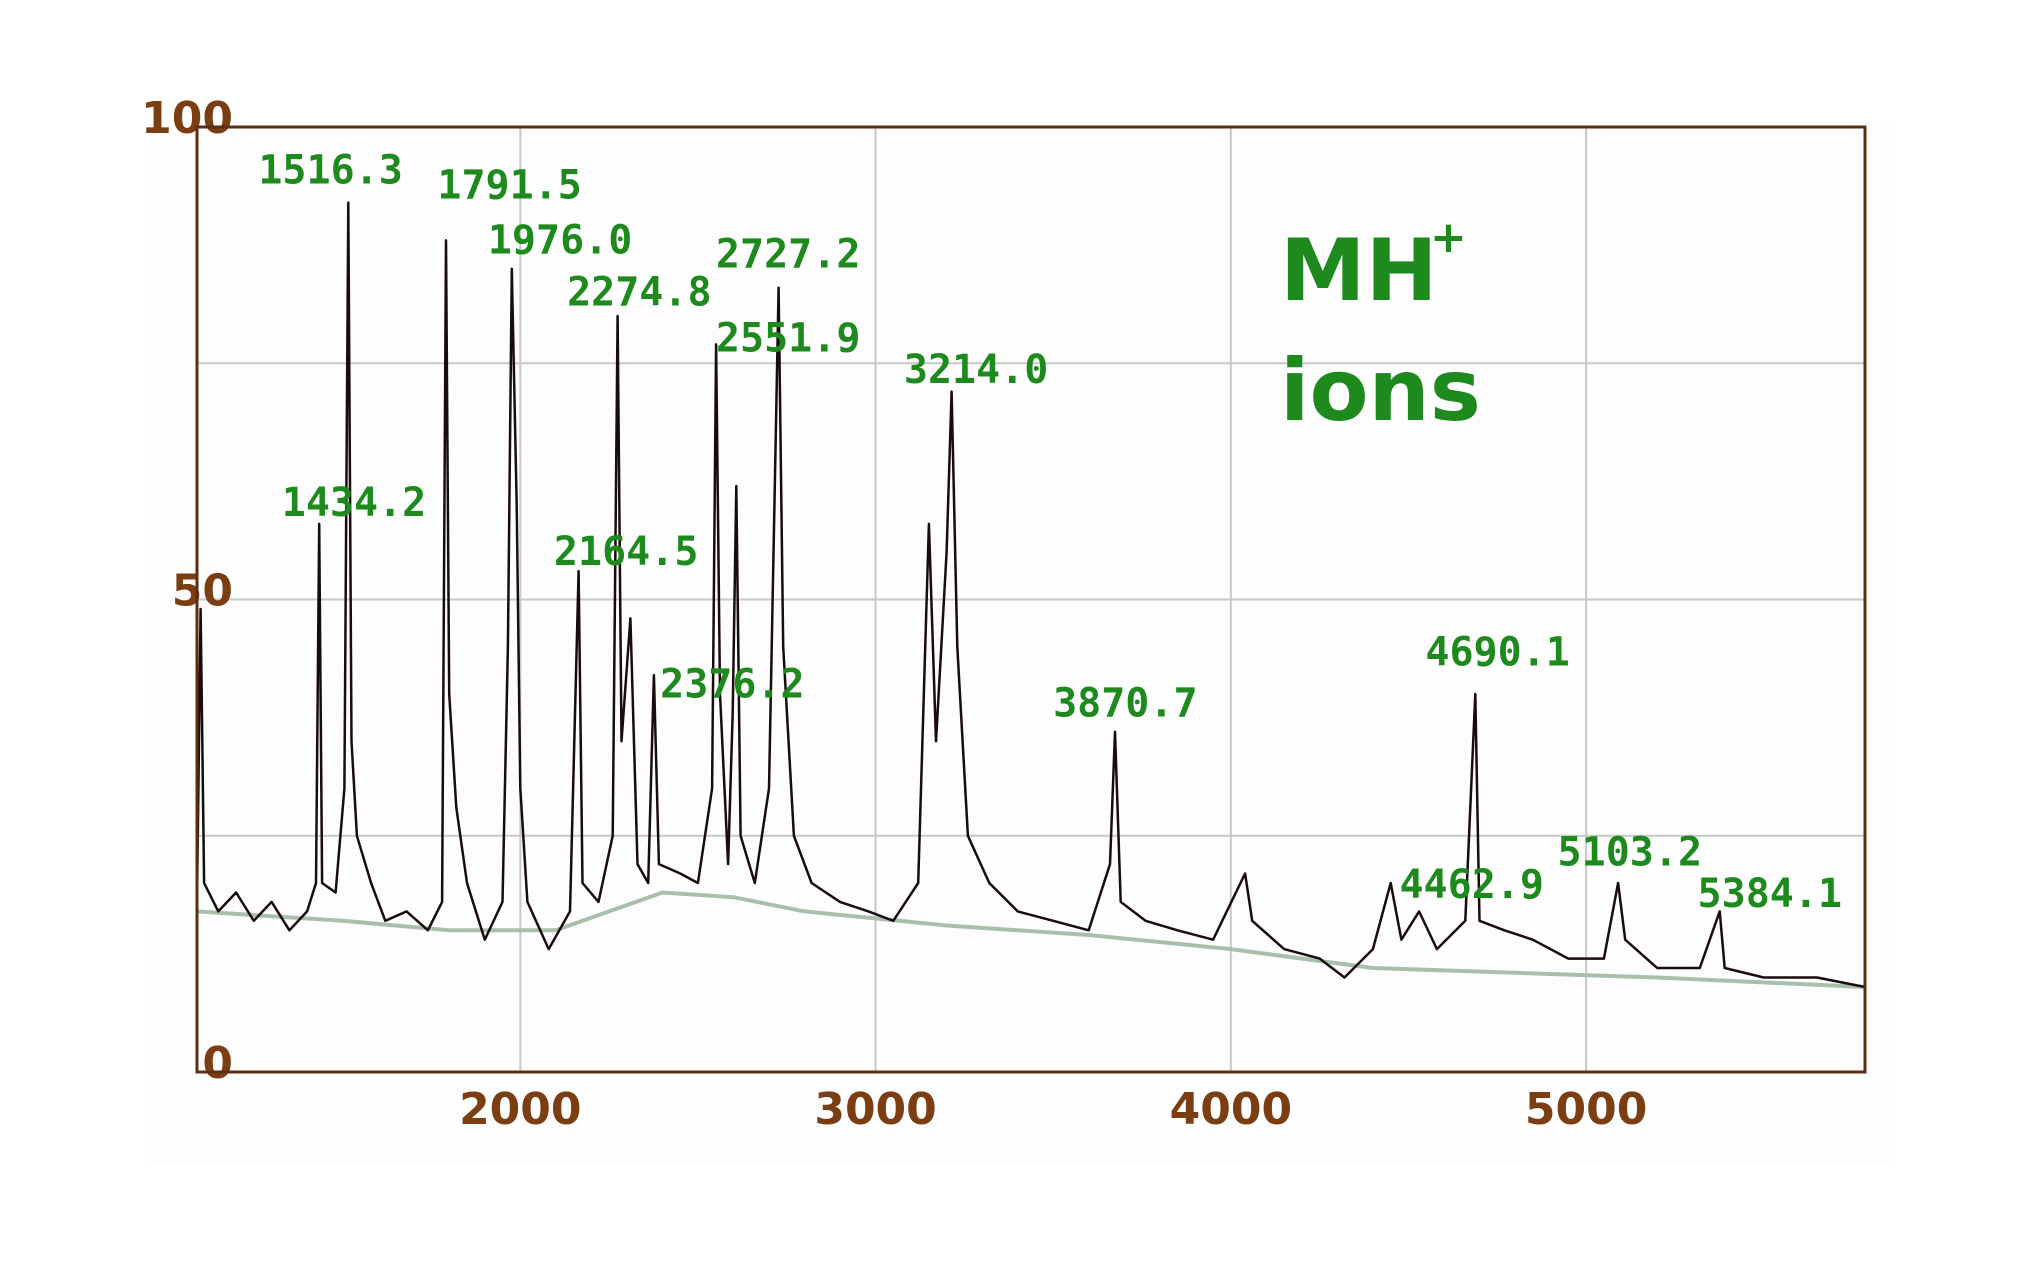 This screenshot has width=2031, height=1271. I want to click on note-line2: ions, so click(1380, 391).